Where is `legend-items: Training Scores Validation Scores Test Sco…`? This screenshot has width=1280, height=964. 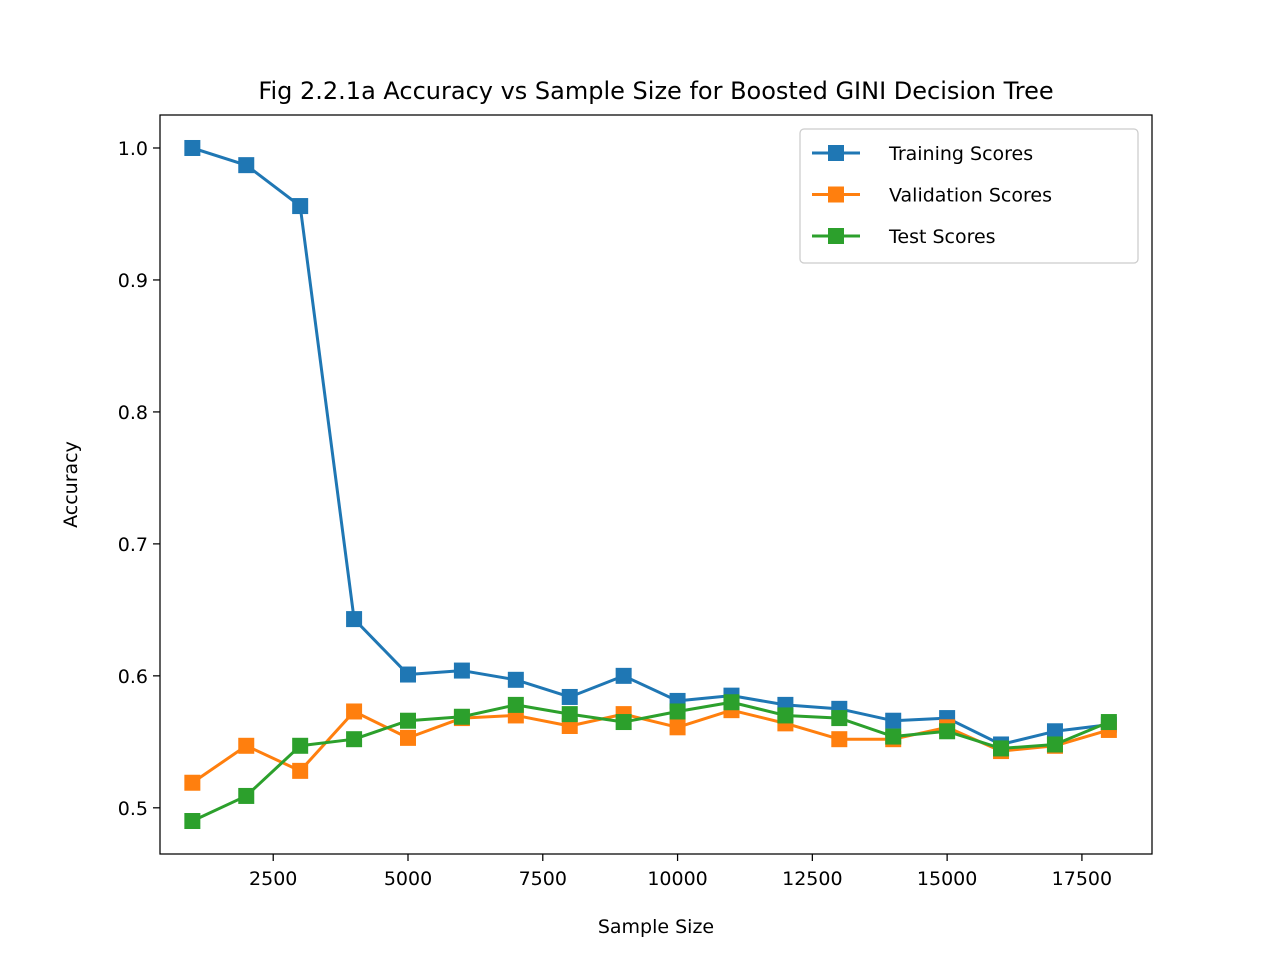
legend-items: Training Scores Validation Scores Test Sco… is located at coordinates (932, 195).